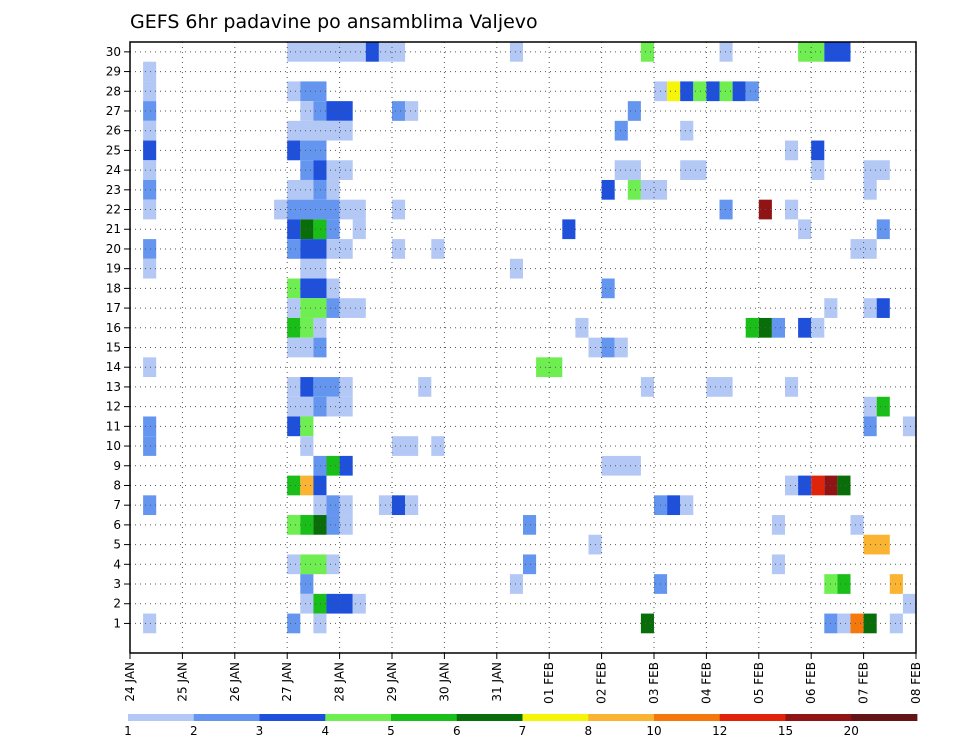  What do you see at coordinates (457, 731) in the screenshot?
I see `colorbar-label: 6` at bounding box center [457, 731].